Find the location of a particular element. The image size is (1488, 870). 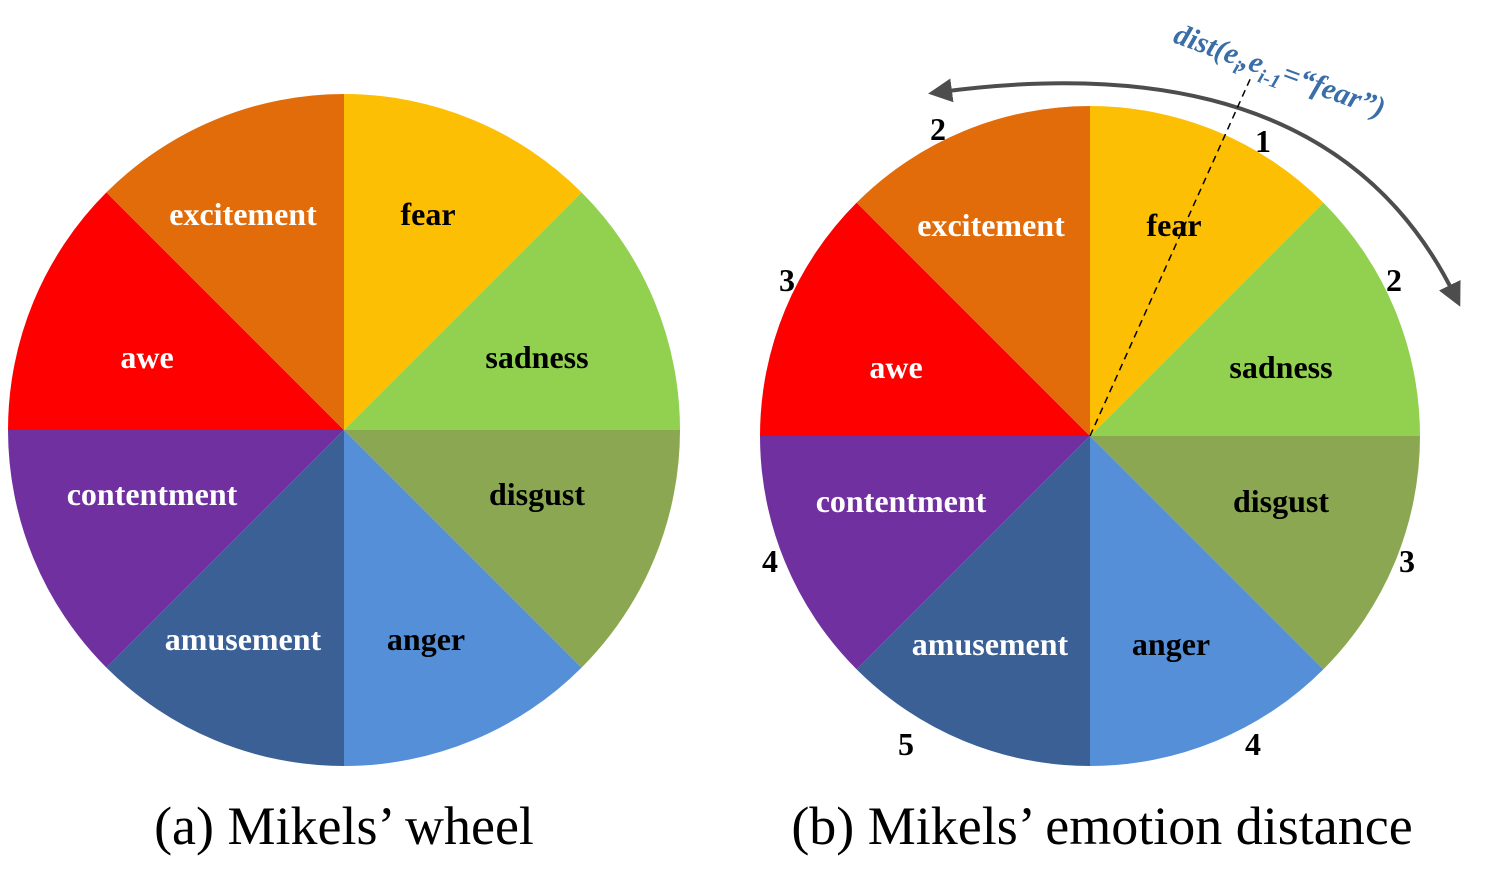

wheel-a-segment-disgust is located at coordinates (512, 549).